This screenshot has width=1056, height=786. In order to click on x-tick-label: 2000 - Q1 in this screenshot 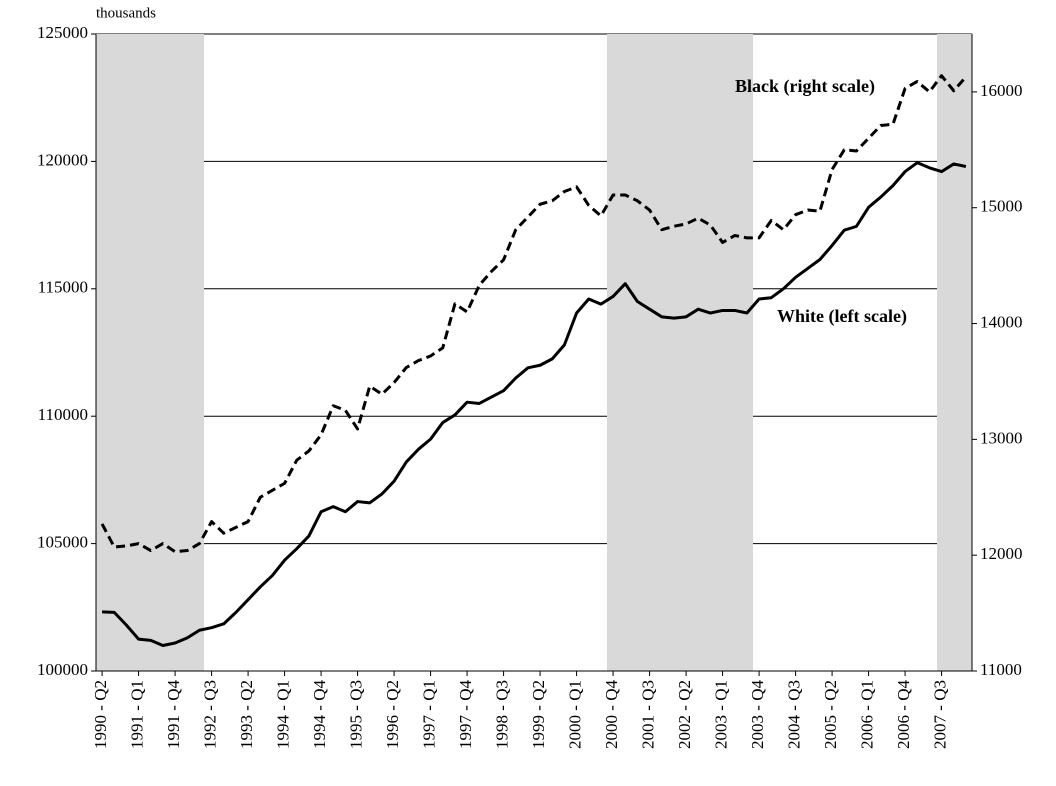, I will do `click(574, 714)`.